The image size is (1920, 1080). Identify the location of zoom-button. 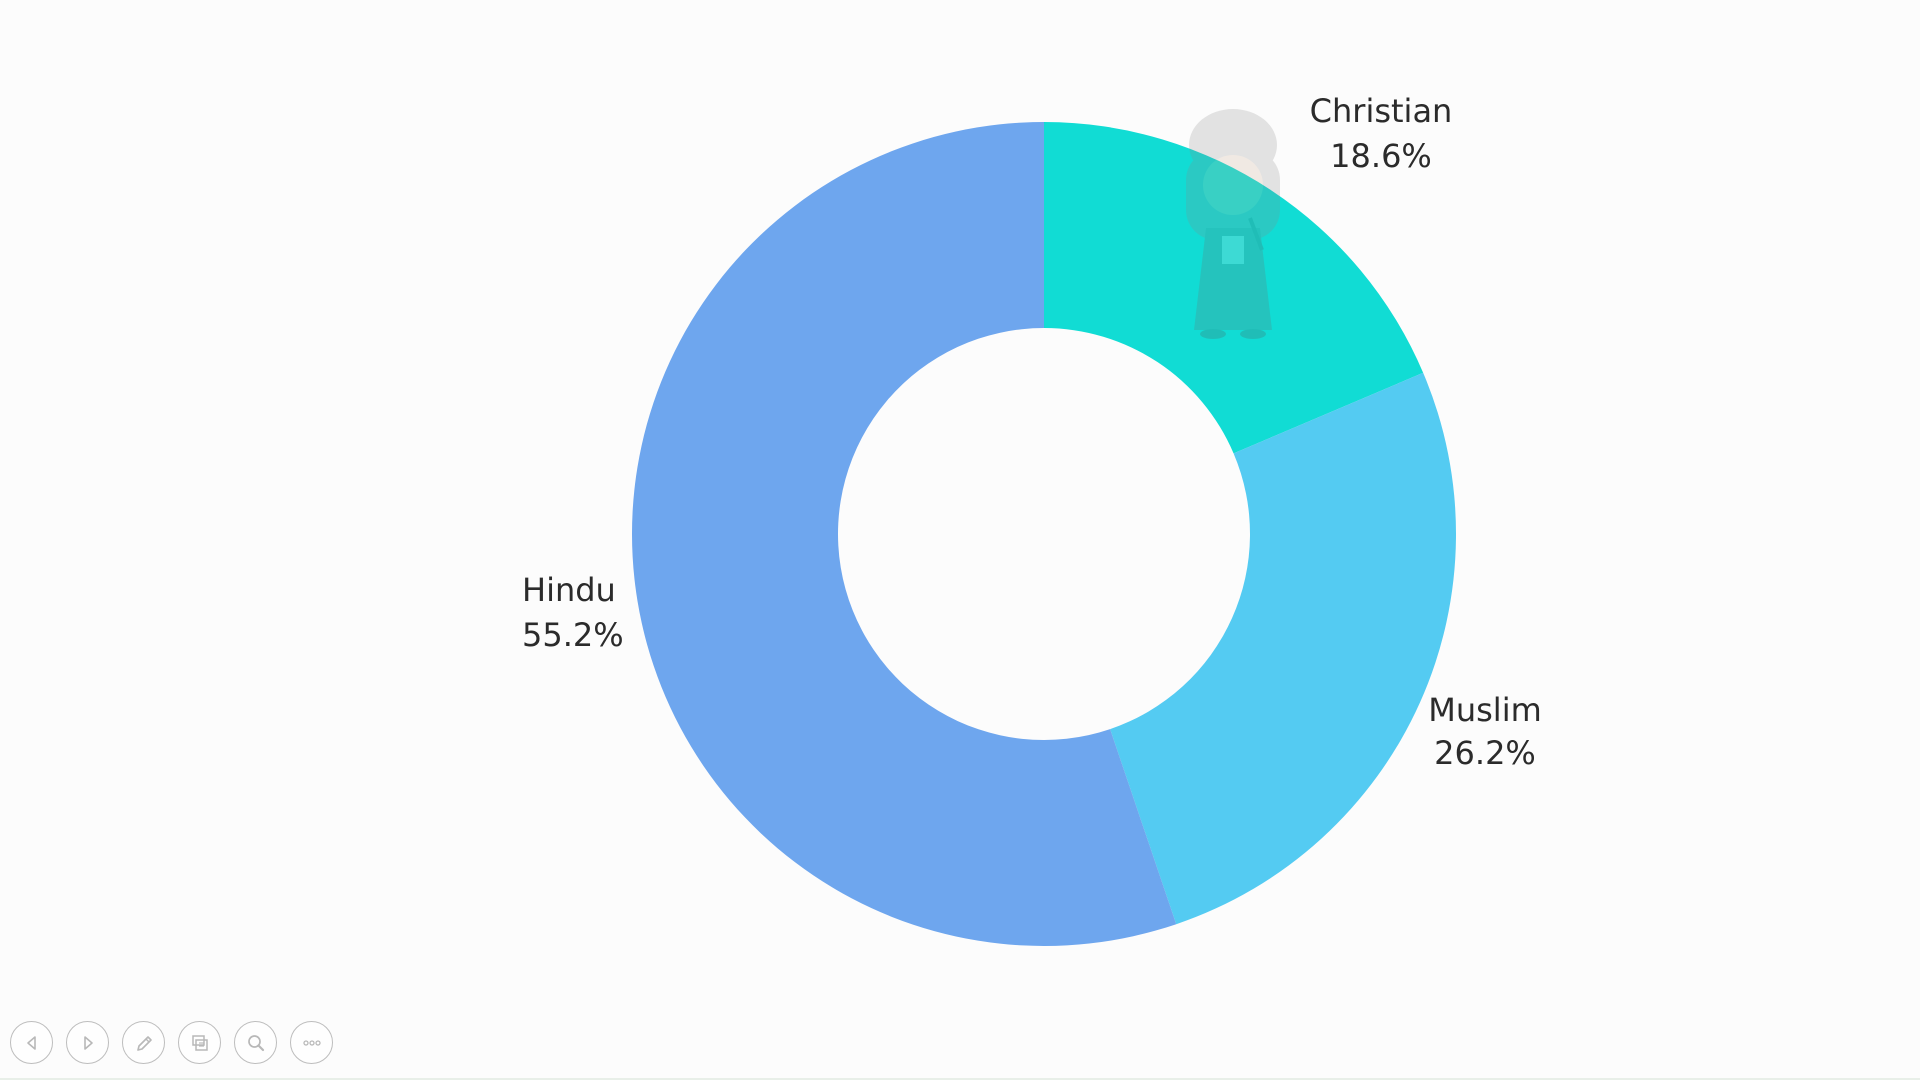
(255, 1042).